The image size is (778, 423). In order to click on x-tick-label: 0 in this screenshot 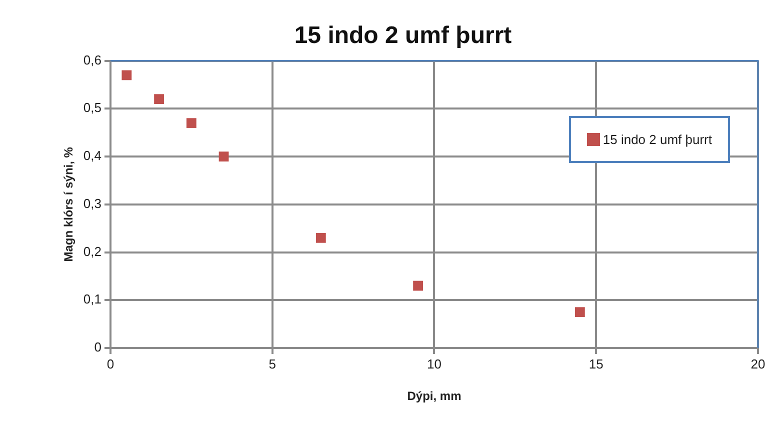, I will do `click(110, 364)`.